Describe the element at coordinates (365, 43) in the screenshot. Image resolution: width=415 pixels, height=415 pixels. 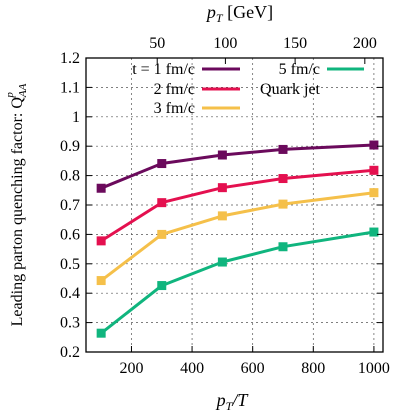
I see `top-tick-label: 200` at that location.